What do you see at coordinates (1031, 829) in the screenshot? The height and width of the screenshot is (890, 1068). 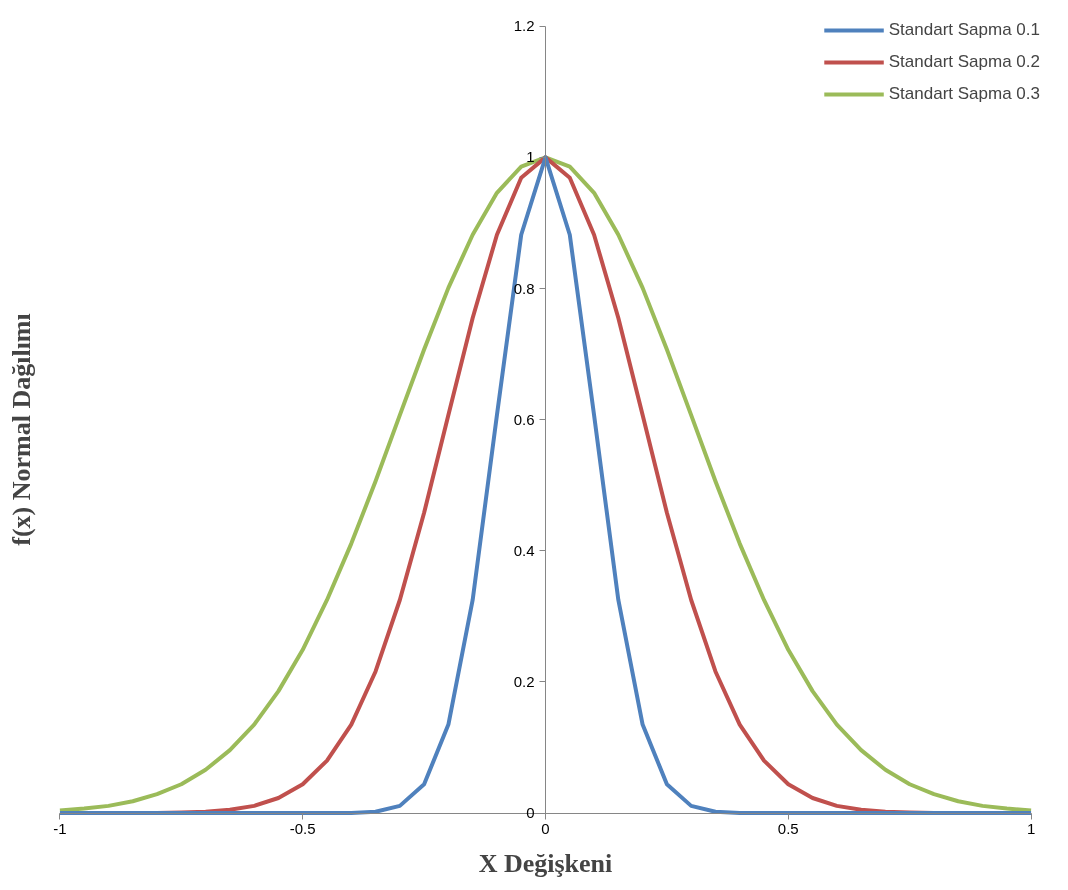 I see `x-tick-label: 1` at bounding box center [1031, 829].